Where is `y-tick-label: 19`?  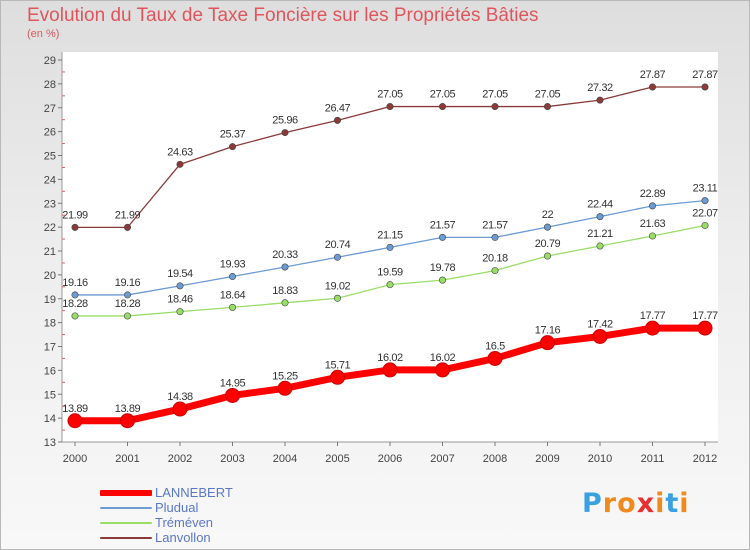
y-tick-label: 19 is located at coordinates (50, 300).